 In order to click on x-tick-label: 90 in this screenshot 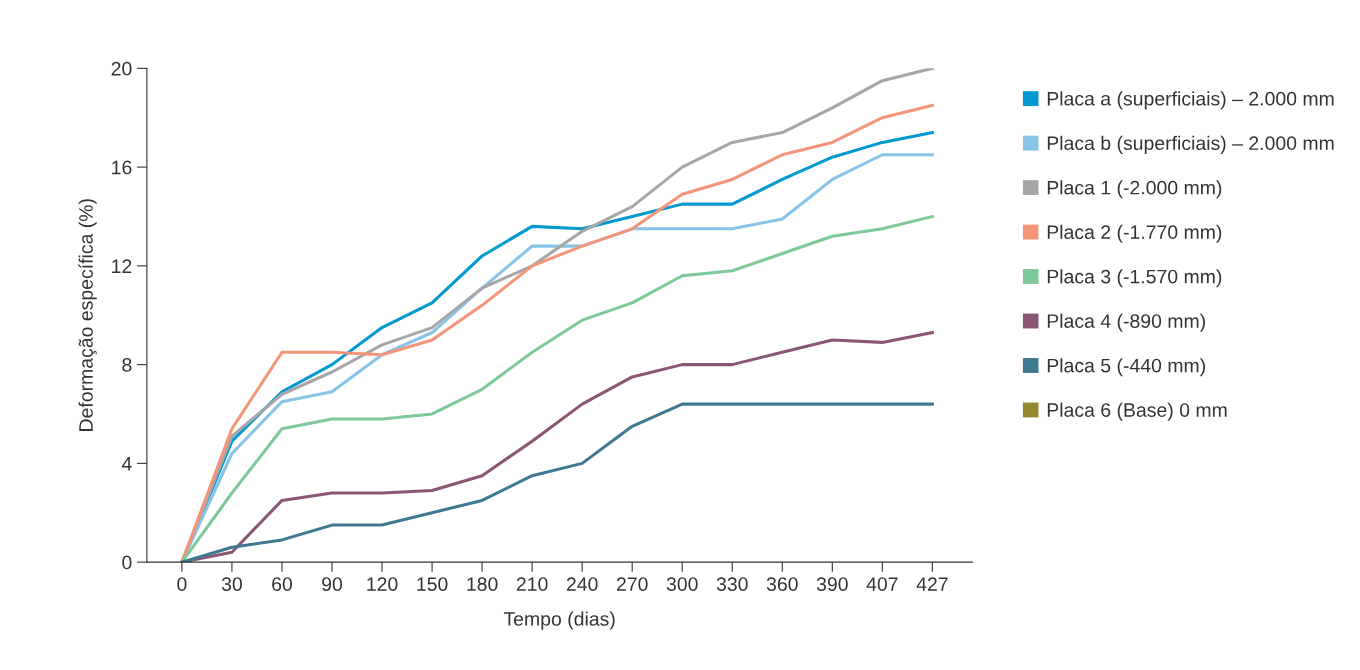, I will do `click(332, 584)`.